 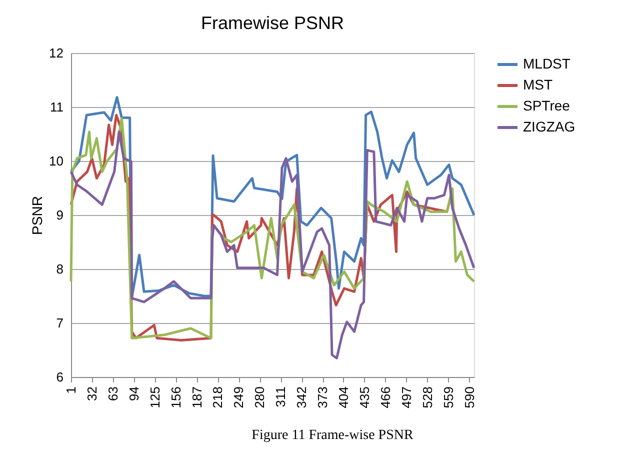 I want to click on x-tick-label: 373, so click(x=322, y=397).